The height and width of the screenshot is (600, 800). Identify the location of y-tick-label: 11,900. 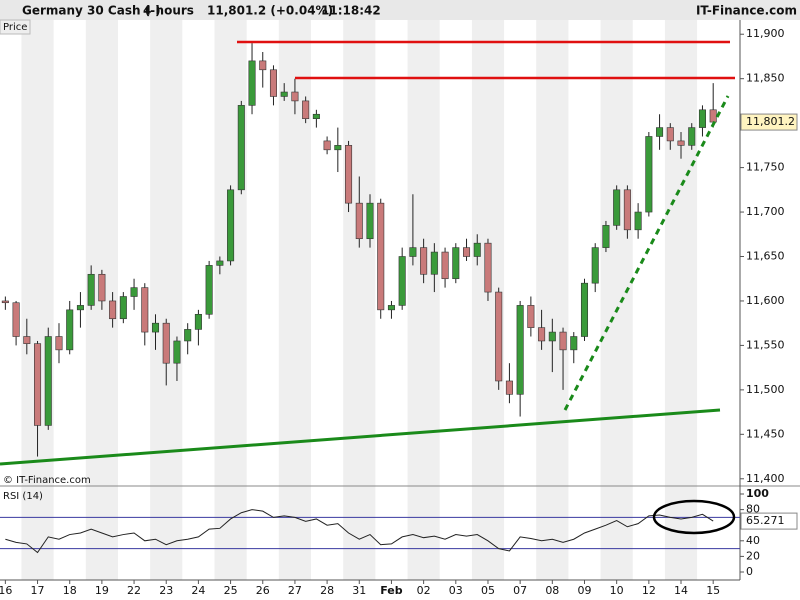
(765, 33).